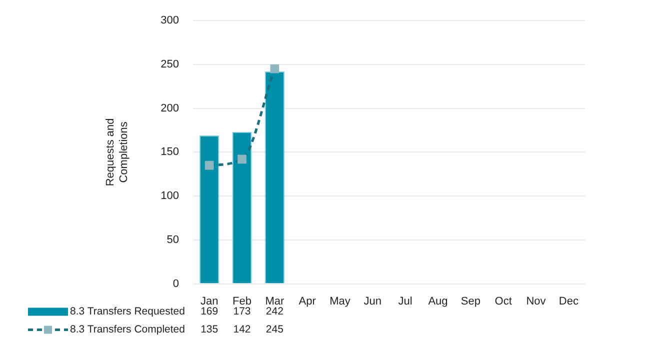 The height and width of the screenshot is (351, 661). Describe the element at coordinates (470, 301) in the screenshot. I see `x-tick-label: Sep` at that location.